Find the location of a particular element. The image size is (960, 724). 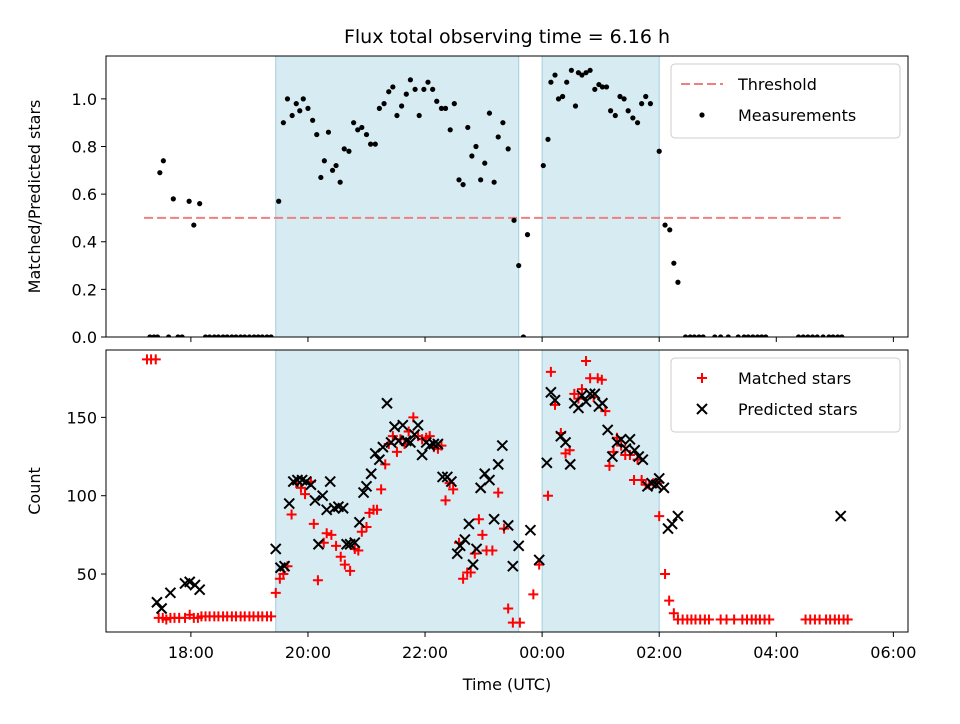

x-tick-label: 04:00 is located at coordinates (776, 652).